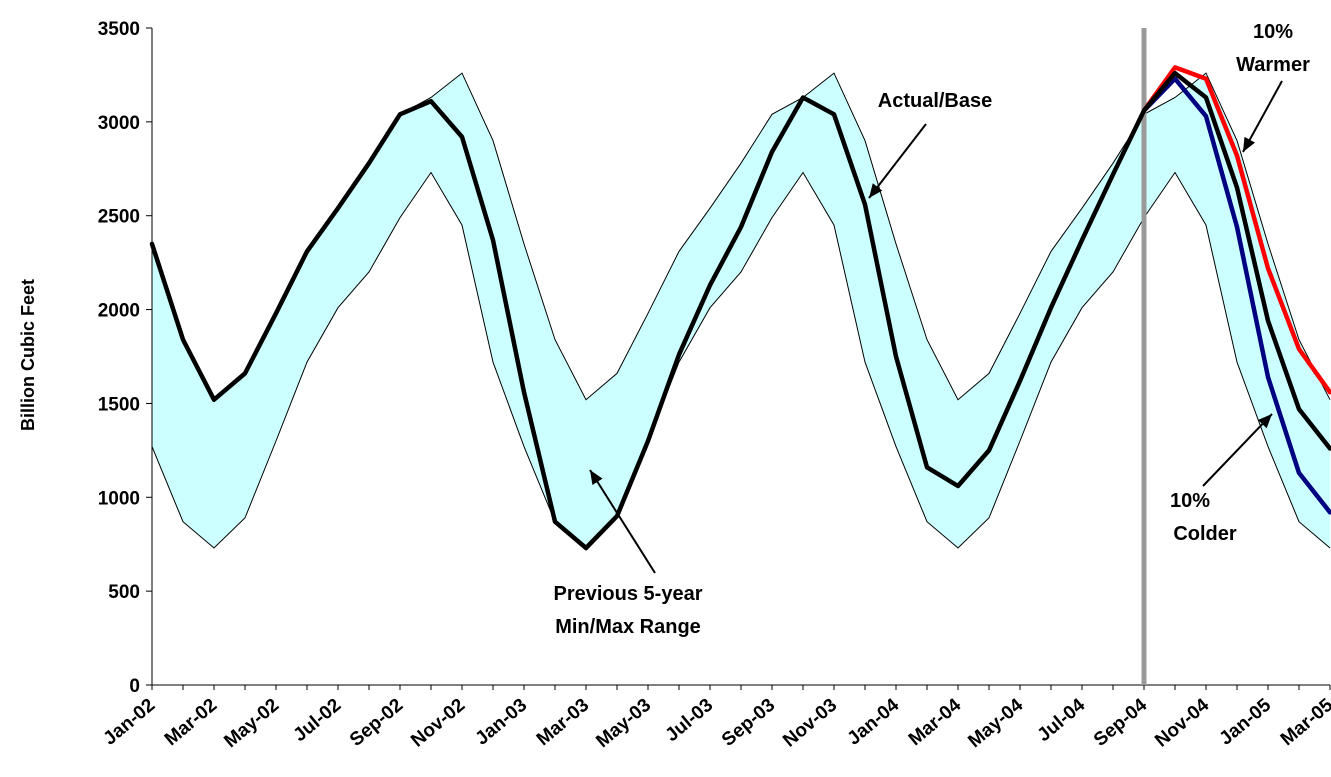 The image size is (1331, 777). I want to click on x-tick-label: May-04, so click(995, 723).